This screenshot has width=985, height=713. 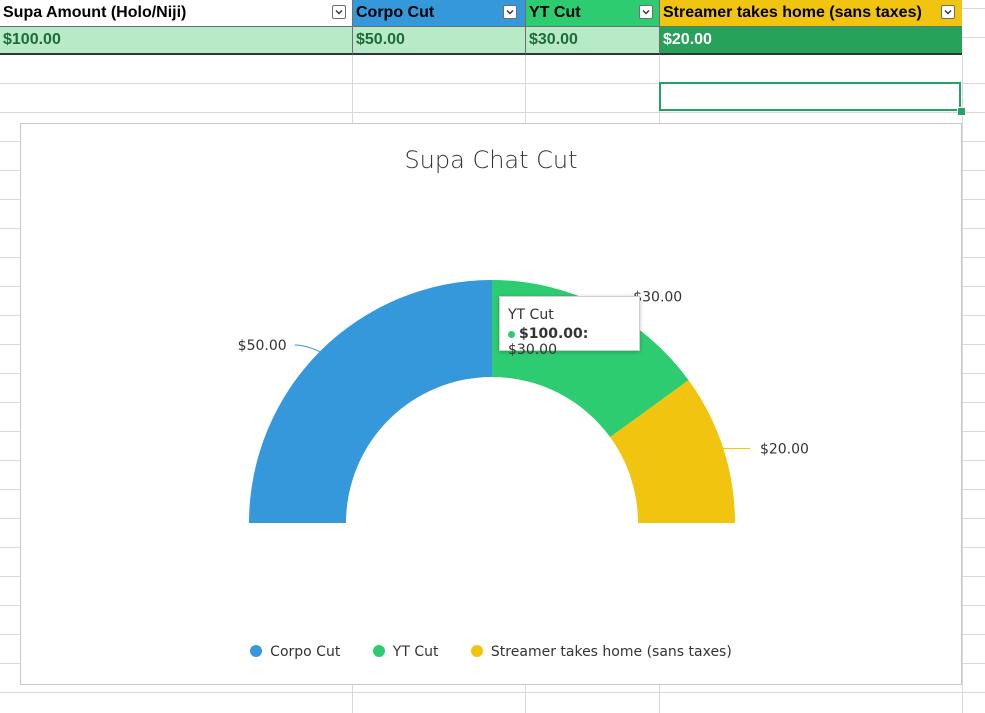 What do you see at coordinates (593, 41) in the screenshot?
I see `cell-yt-cut: $30.00` at bounding box center [593, 41].